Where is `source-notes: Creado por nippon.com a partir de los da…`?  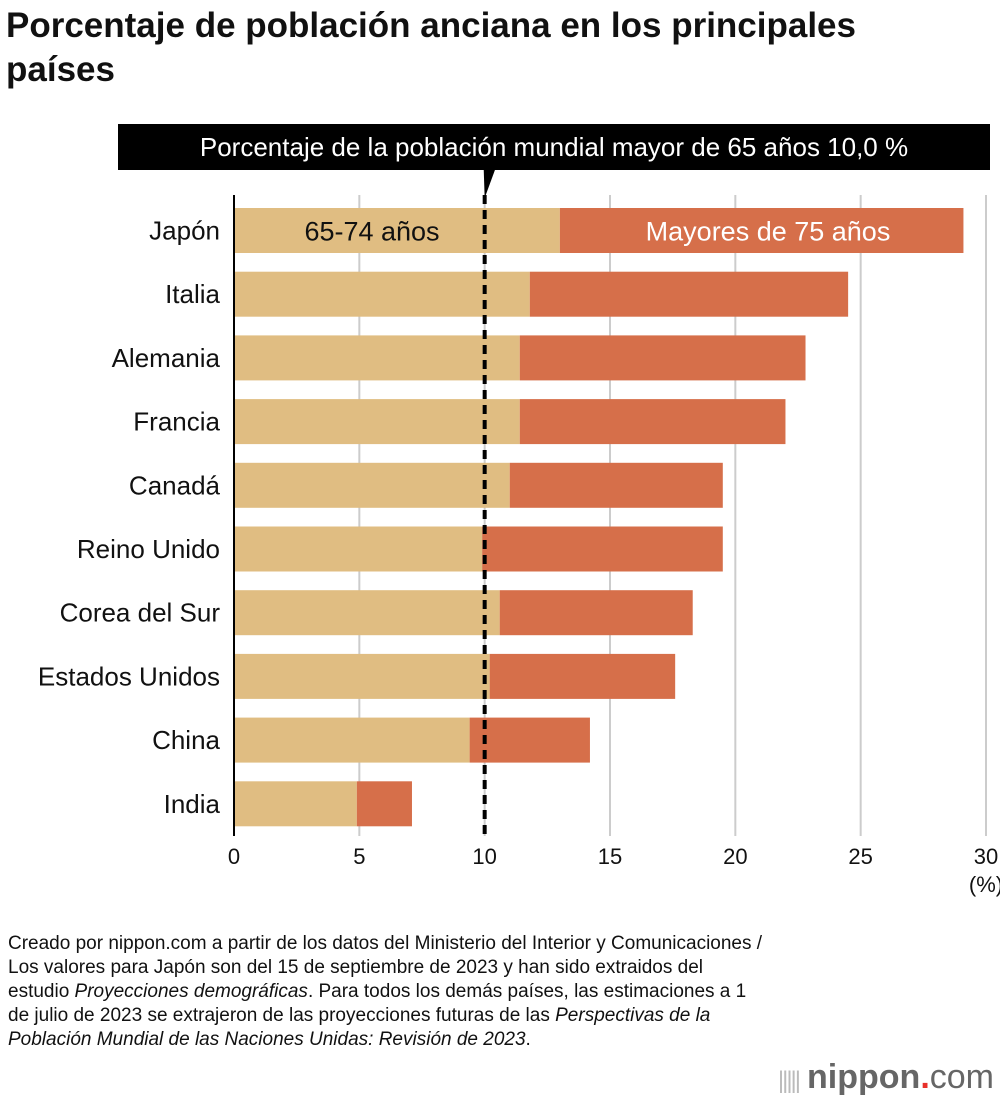
source-notes: Creado por nippon.com a partir de los da… is located at coordinates (388, 992).